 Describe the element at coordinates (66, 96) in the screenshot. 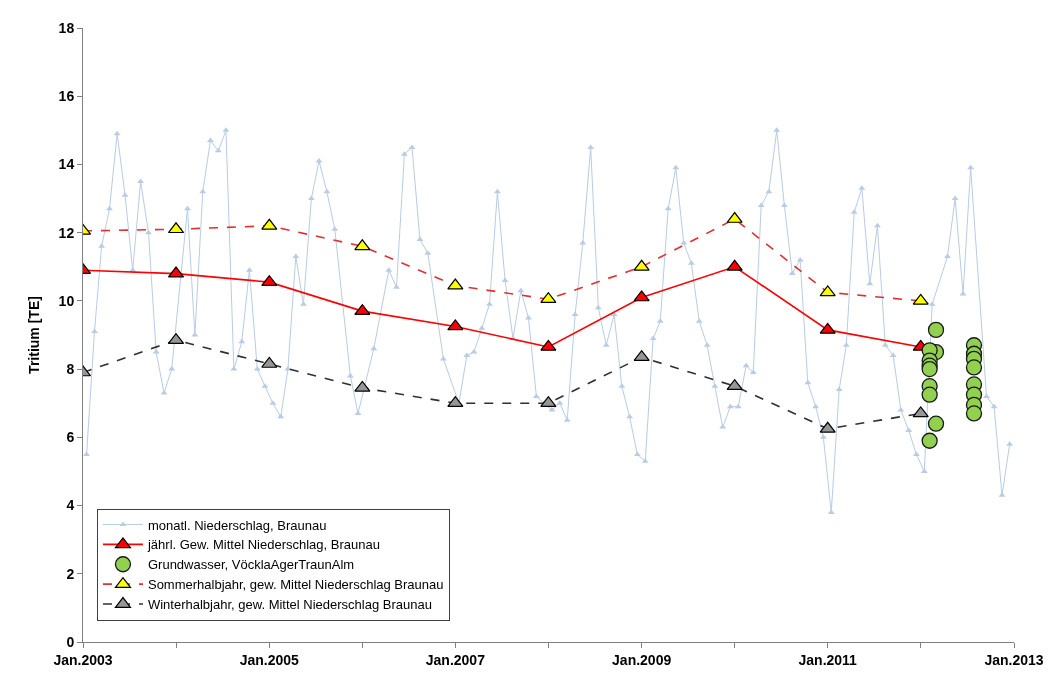

I see `y-tick-label: 16` at that location.